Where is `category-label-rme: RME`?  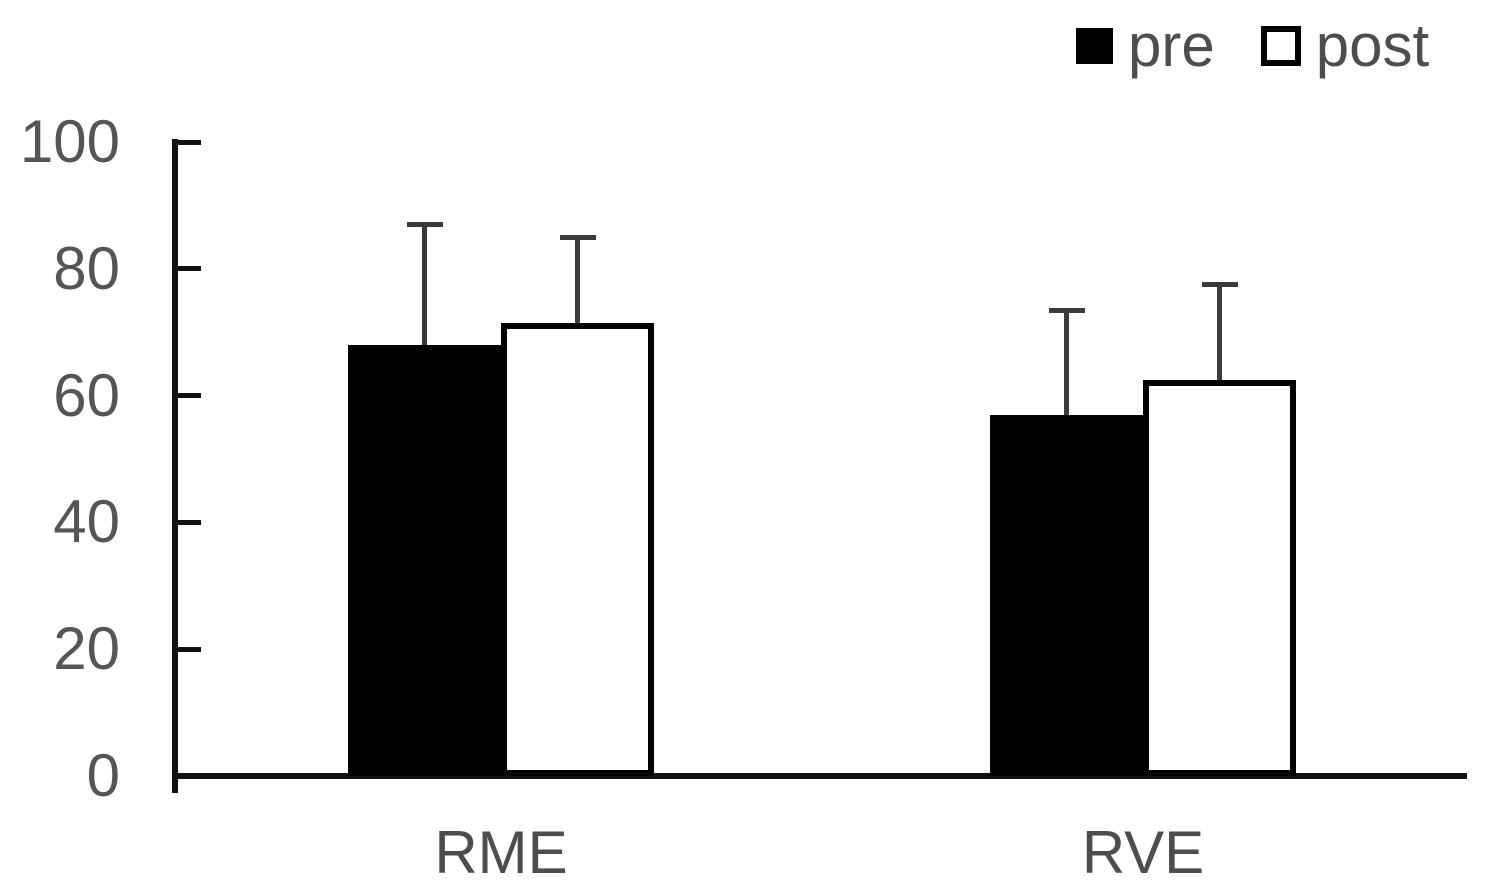
category-label-rme: RME is located at coordinates (501, 852).